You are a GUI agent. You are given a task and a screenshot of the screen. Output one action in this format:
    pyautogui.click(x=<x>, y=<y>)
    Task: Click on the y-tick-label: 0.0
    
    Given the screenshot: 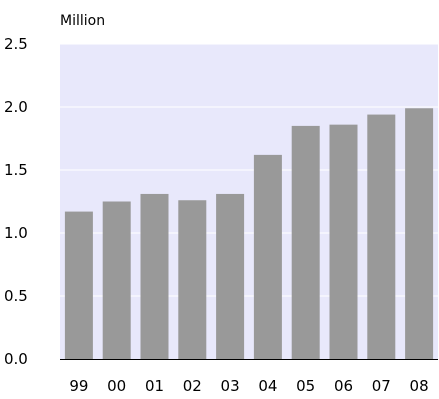 What is the action you would take?
    pyautogui.click(x=16, y=359)
    